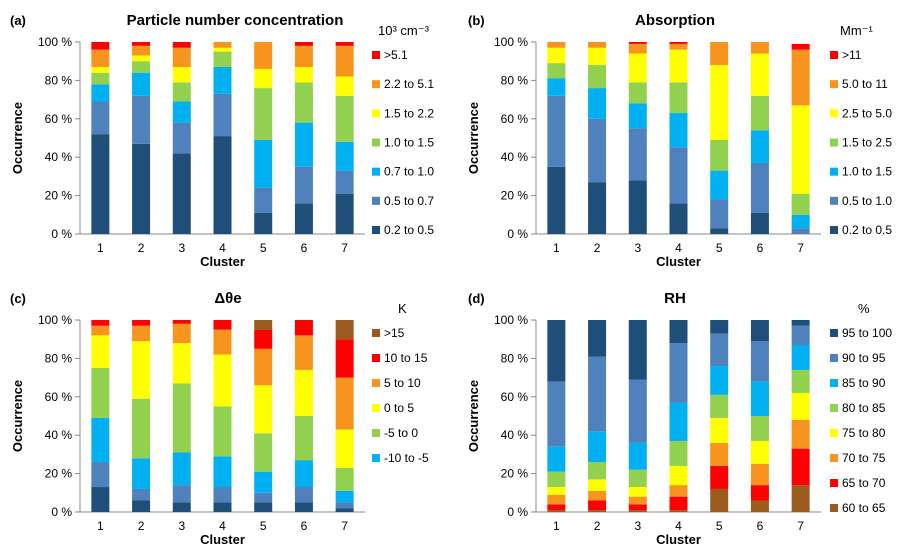 The height and width of the screenshot is (556, 912). Describe the element at coordinates (515, 119) in the screenshot. I see `y-tick-label: 60 %` at that location.